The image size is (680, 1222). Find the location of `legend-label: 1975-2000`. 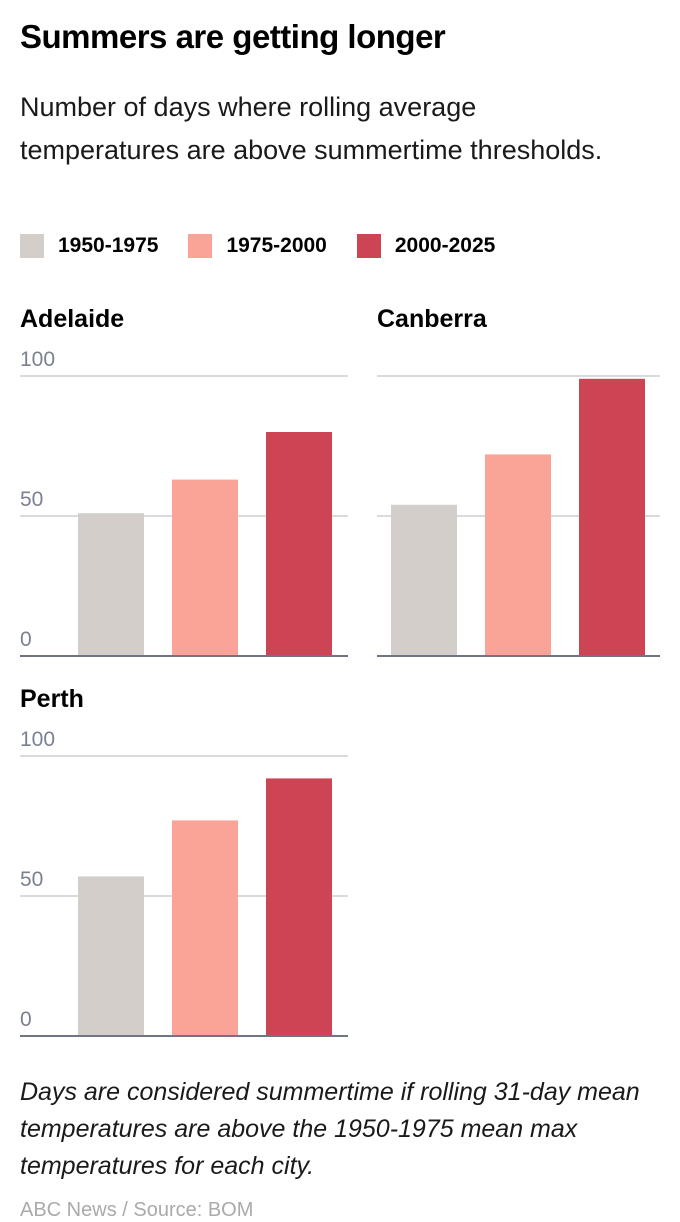

legend-label: 1975-2000 is located at coordinates (276, 245).